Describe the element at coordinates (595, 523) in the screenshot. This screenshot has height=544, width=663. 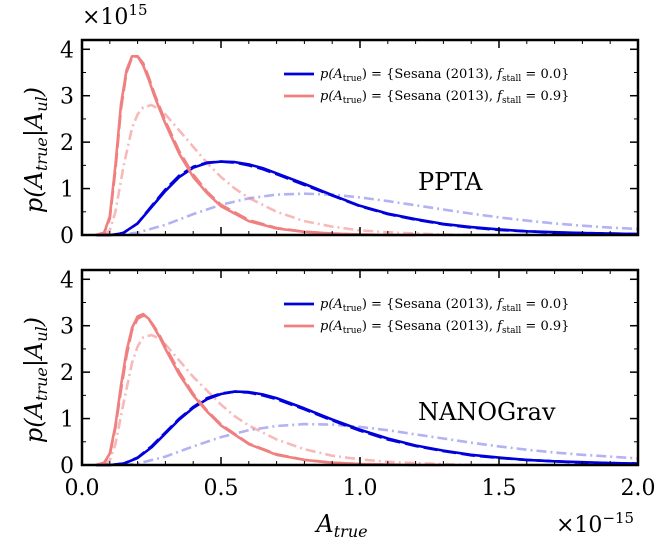
I see `x-multiplier-label: ×10⁻¹⁵` at that location.